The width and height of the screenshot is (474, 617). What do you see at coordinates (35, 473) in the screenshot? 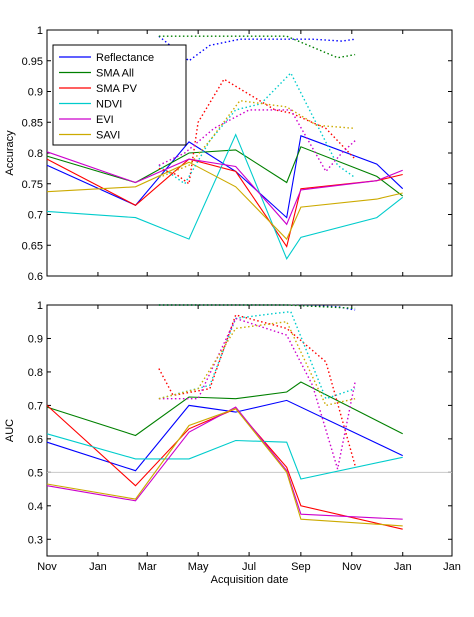
I see `auc-ytick-label: 0.5` at bounding box center [35, 473].